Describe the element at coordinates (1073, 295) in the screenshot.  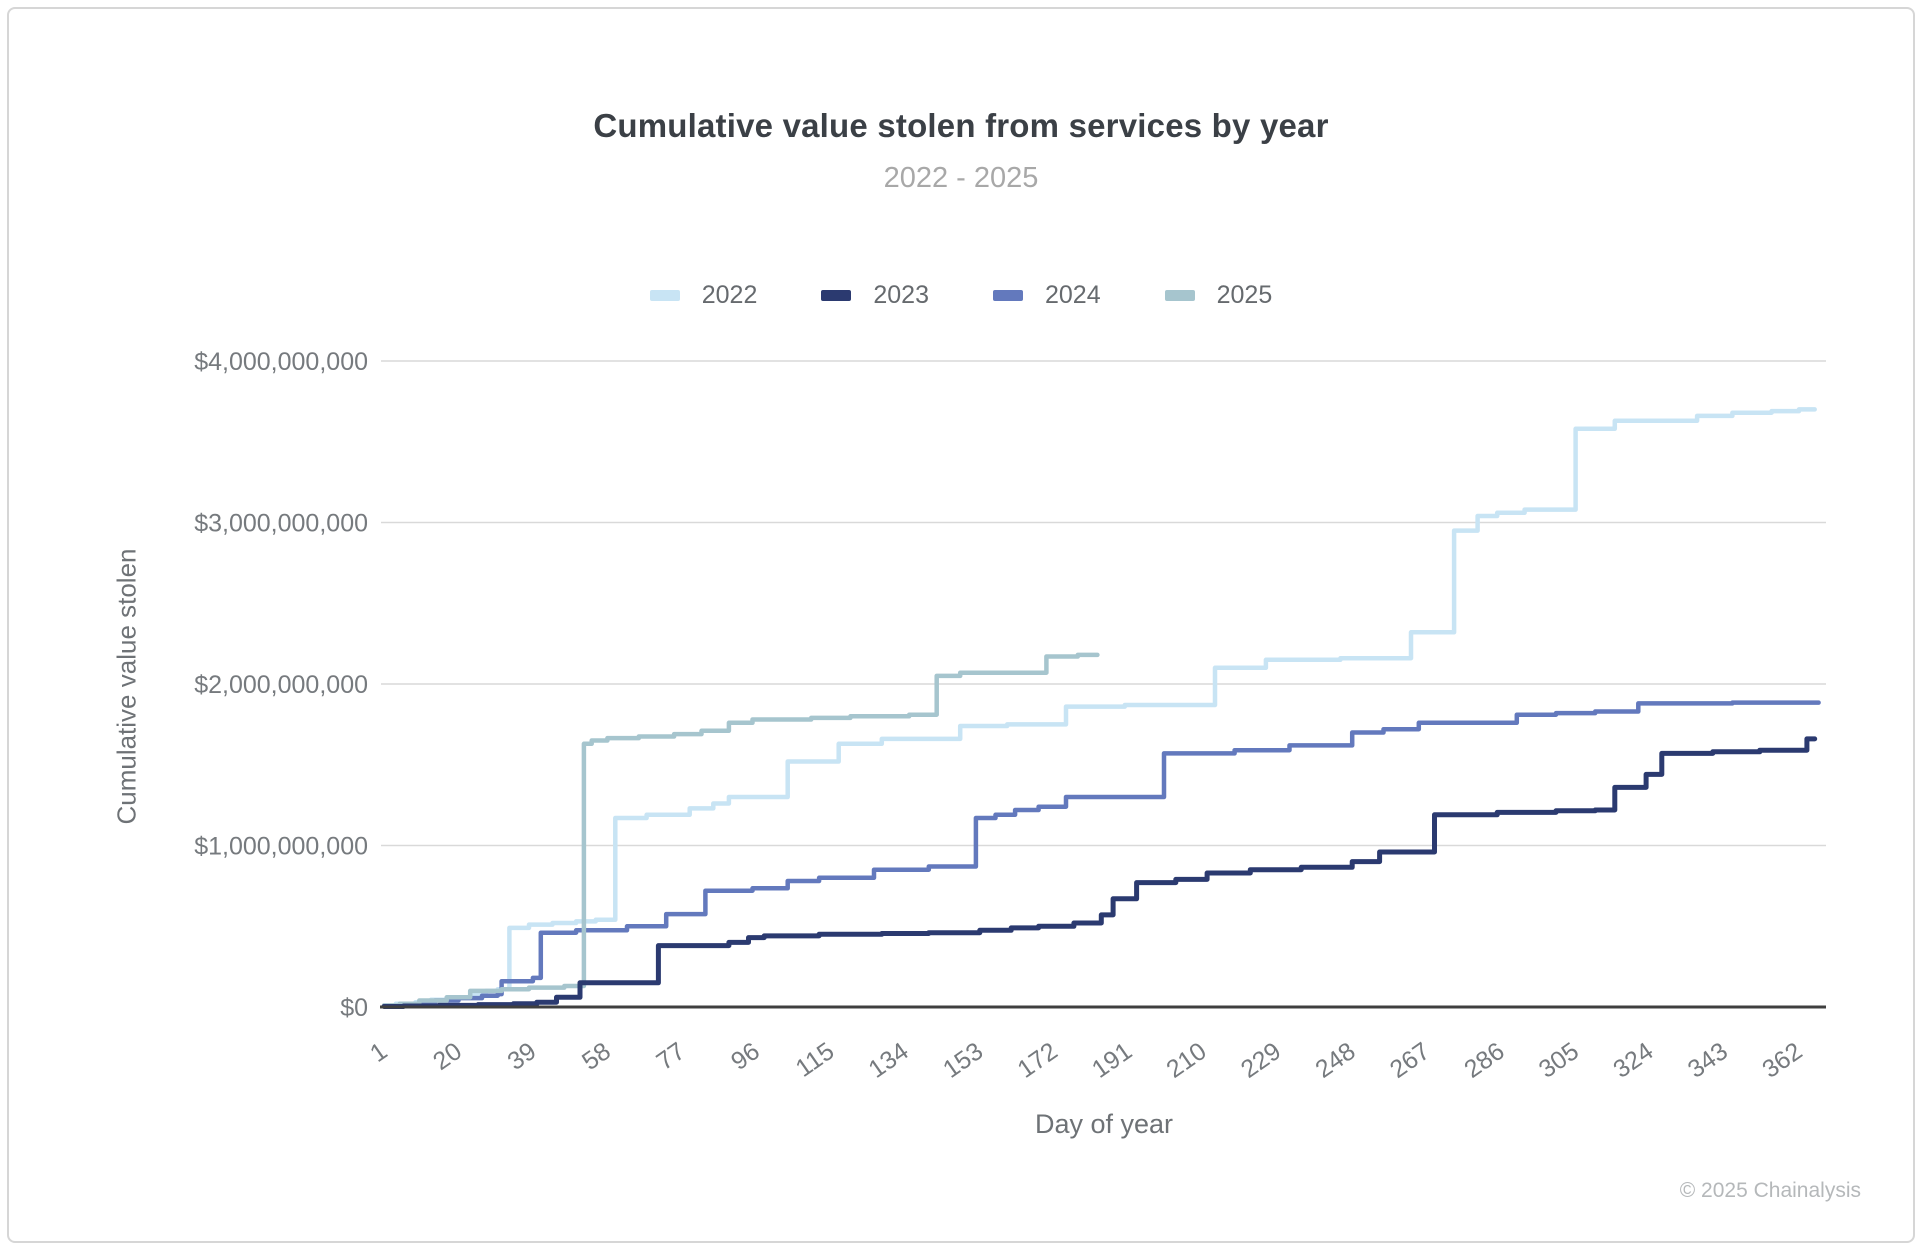
I see `legend-label-2024: 2024` at that location.